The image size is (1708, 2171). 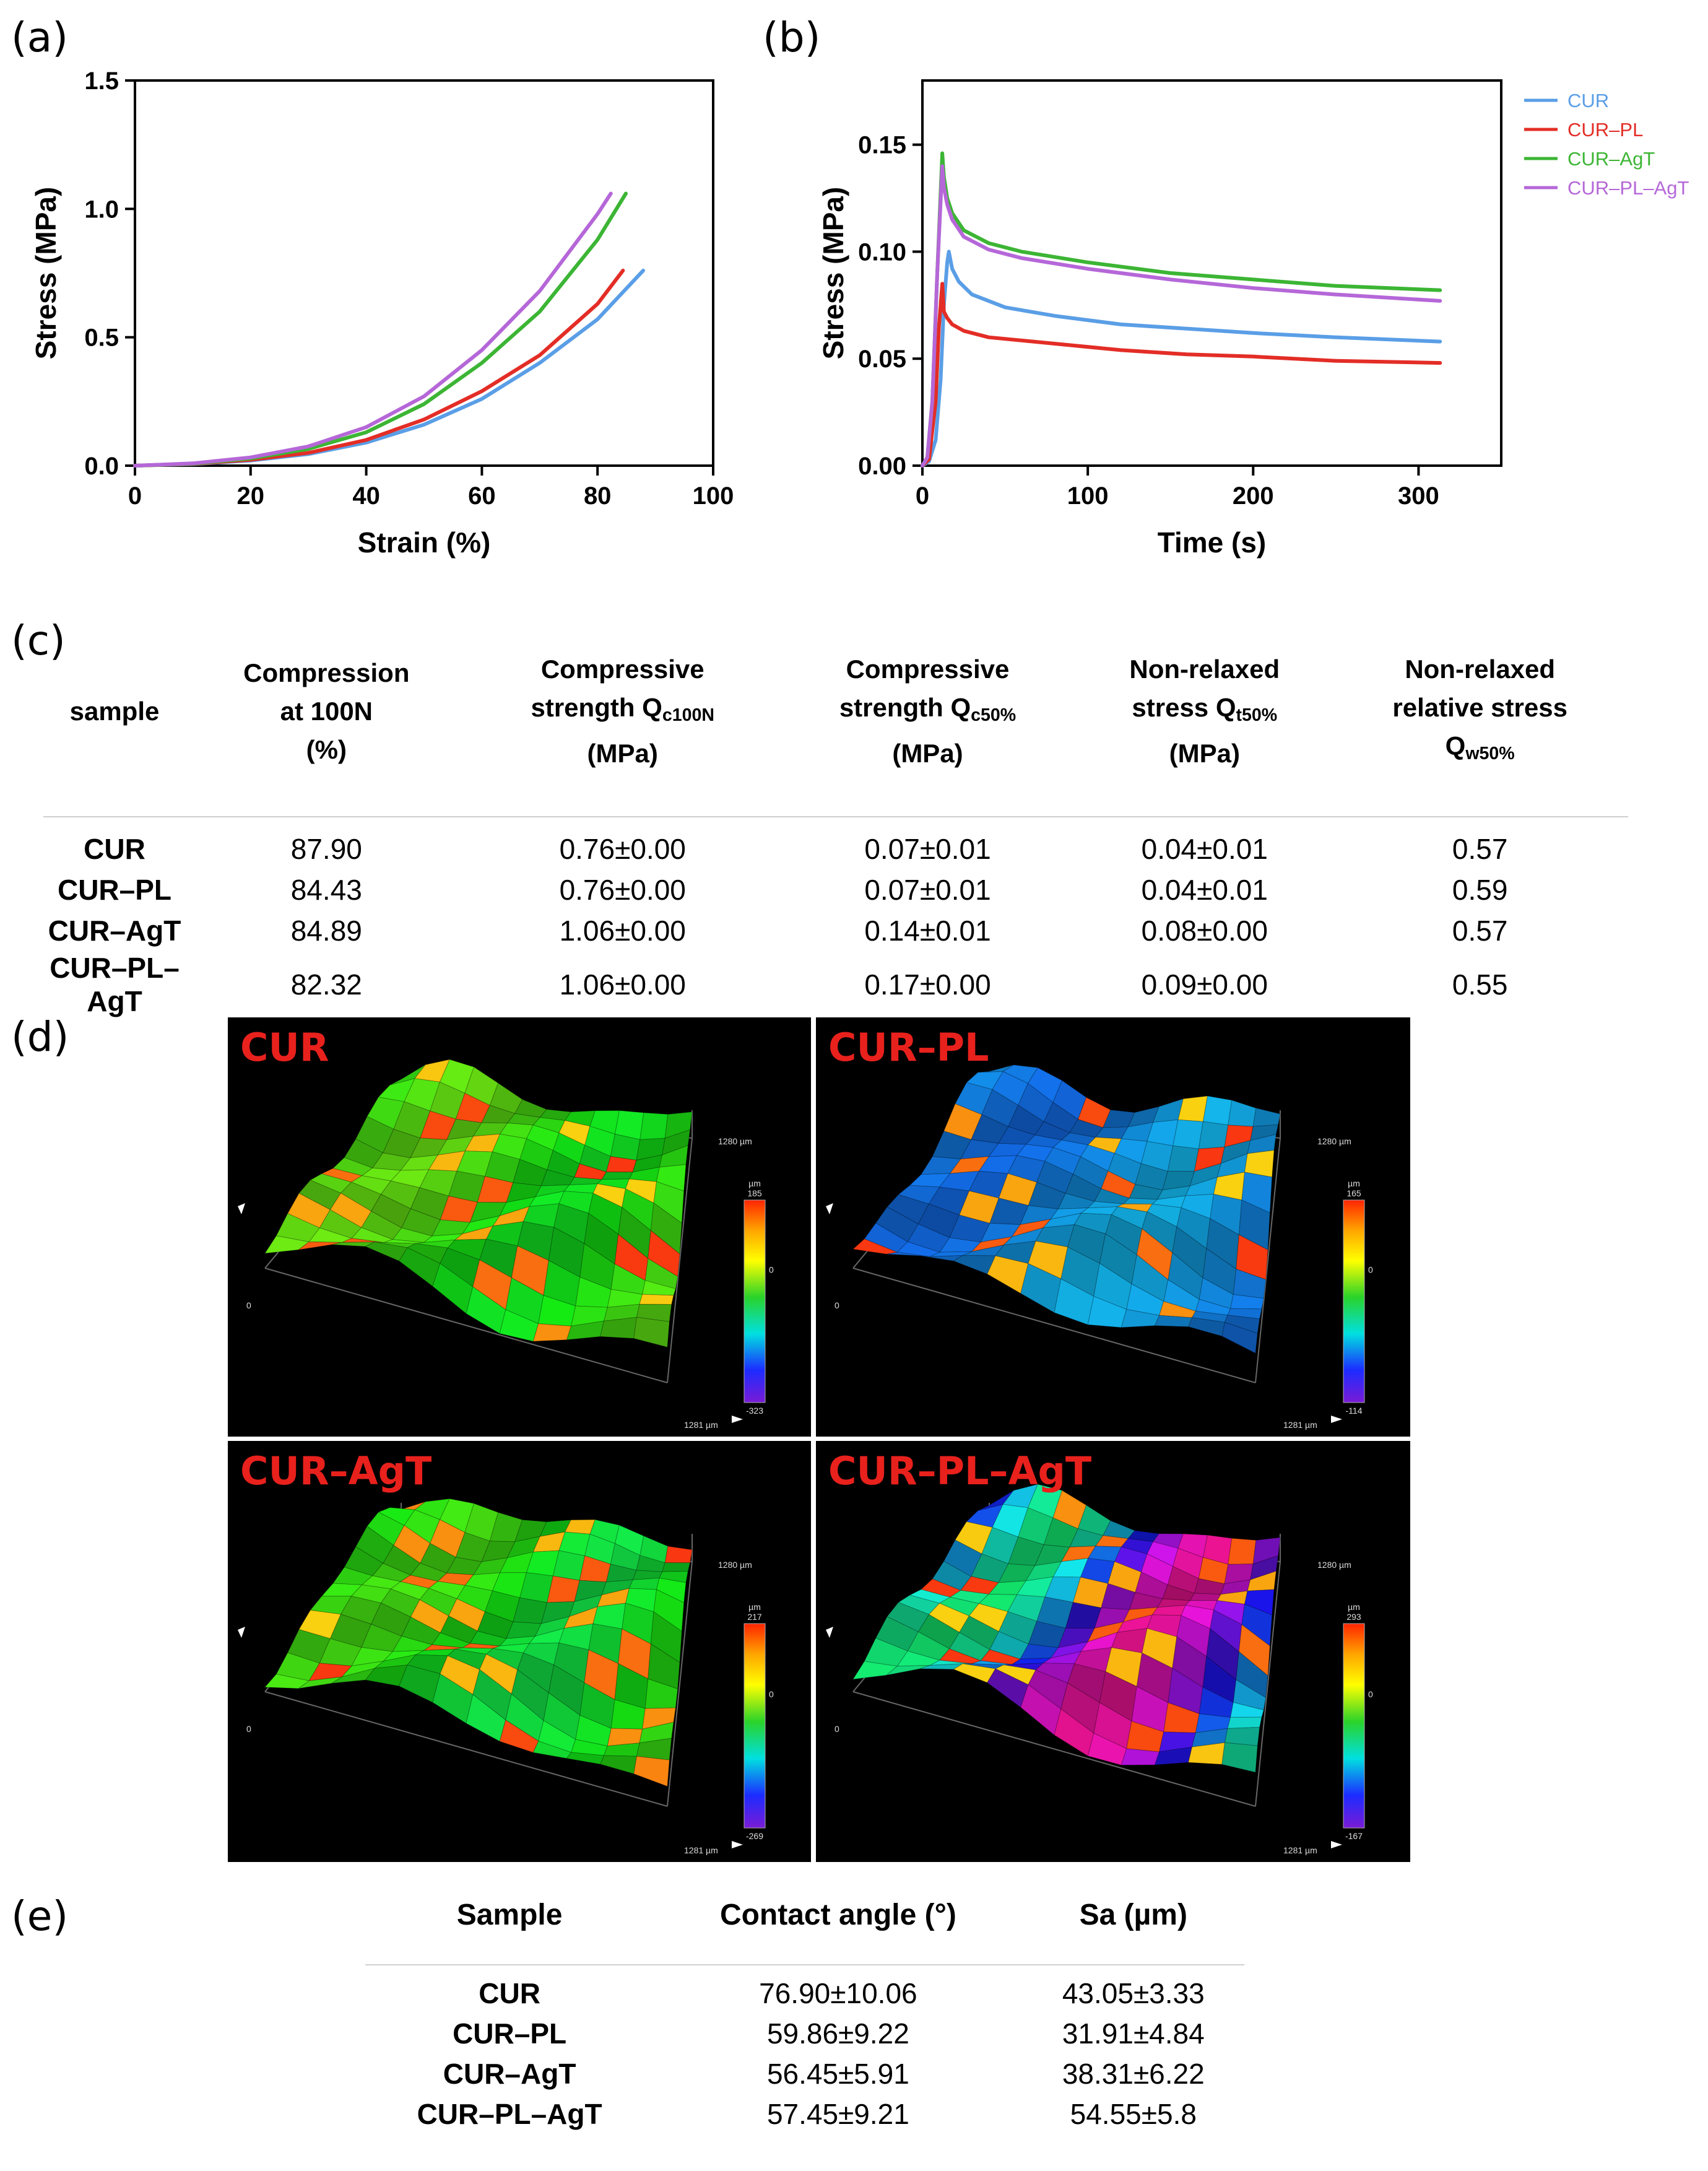 What do you see at coordinates (1628, 188) in the screenshot?
I see `legend-label: CUR–PL–AgT` at bounding box center [1628, 188].